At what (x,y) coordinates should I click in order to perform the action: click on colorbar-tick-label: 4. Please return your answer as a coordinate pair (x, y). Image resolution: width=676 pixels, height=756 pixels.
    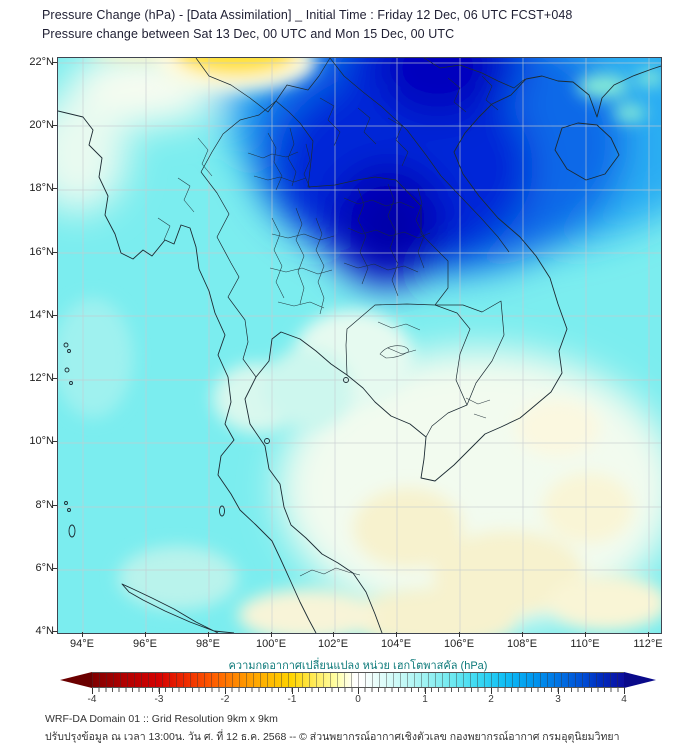
    Looking at the image, I should click on (624, 699).